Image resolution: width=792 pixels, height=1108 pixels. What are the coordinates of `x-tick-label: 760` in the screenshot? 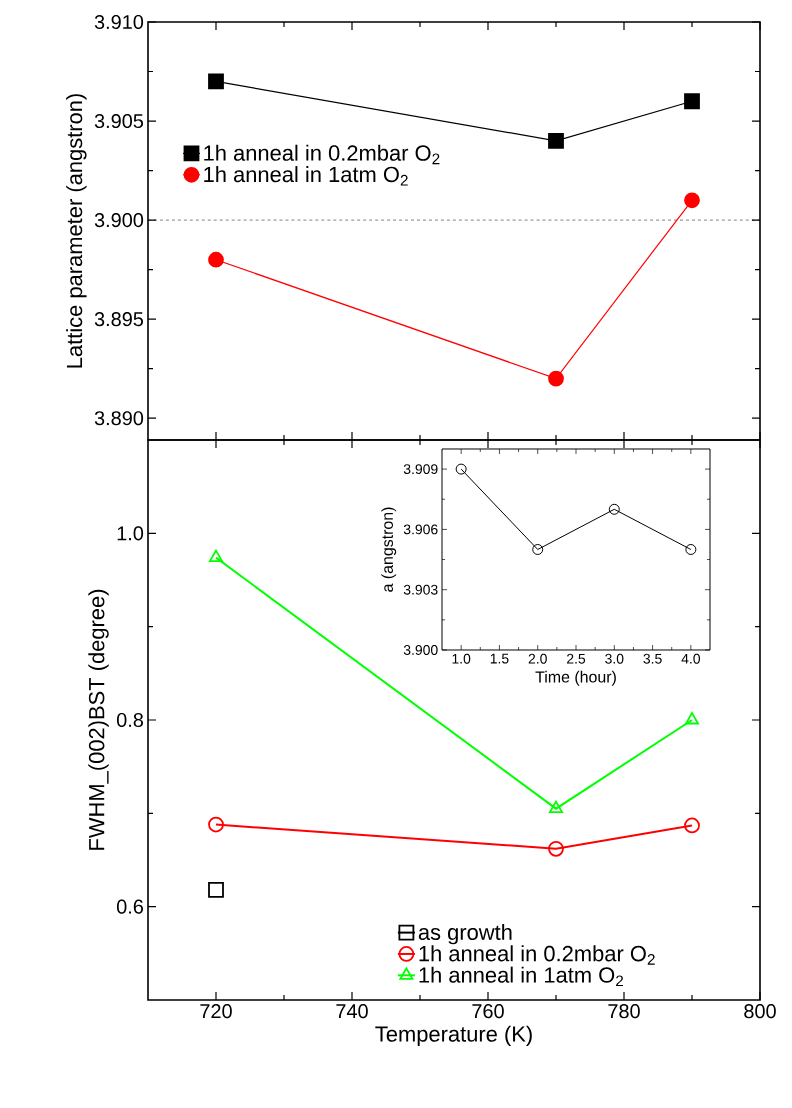 It's located at (488, 1011).